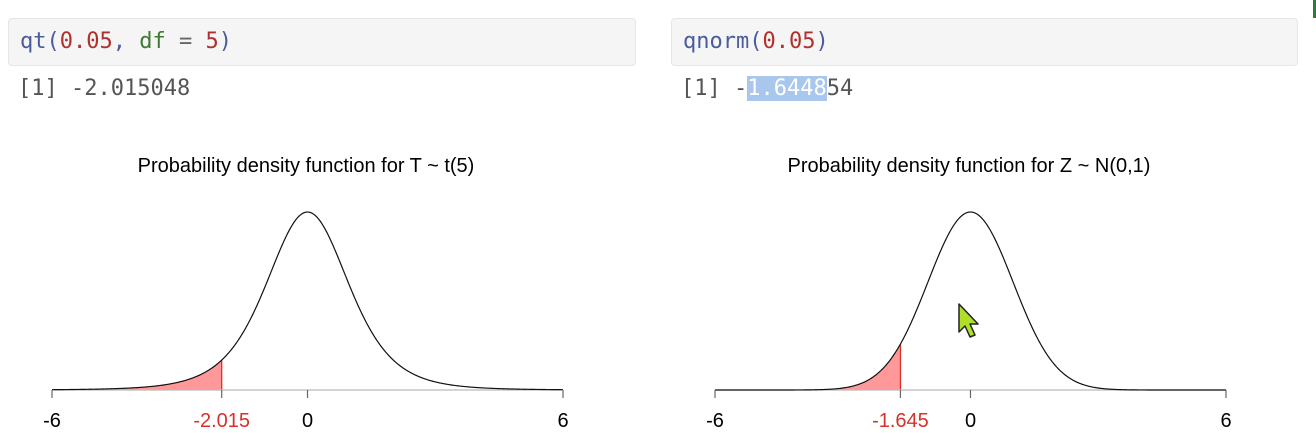 Image resolution: width=1316 pixels, height=433 pixels. What do you see at coordinates (716, 41) in the screenshot?
I see `code-function-name: qnorm` at bounding box center [716, 41].